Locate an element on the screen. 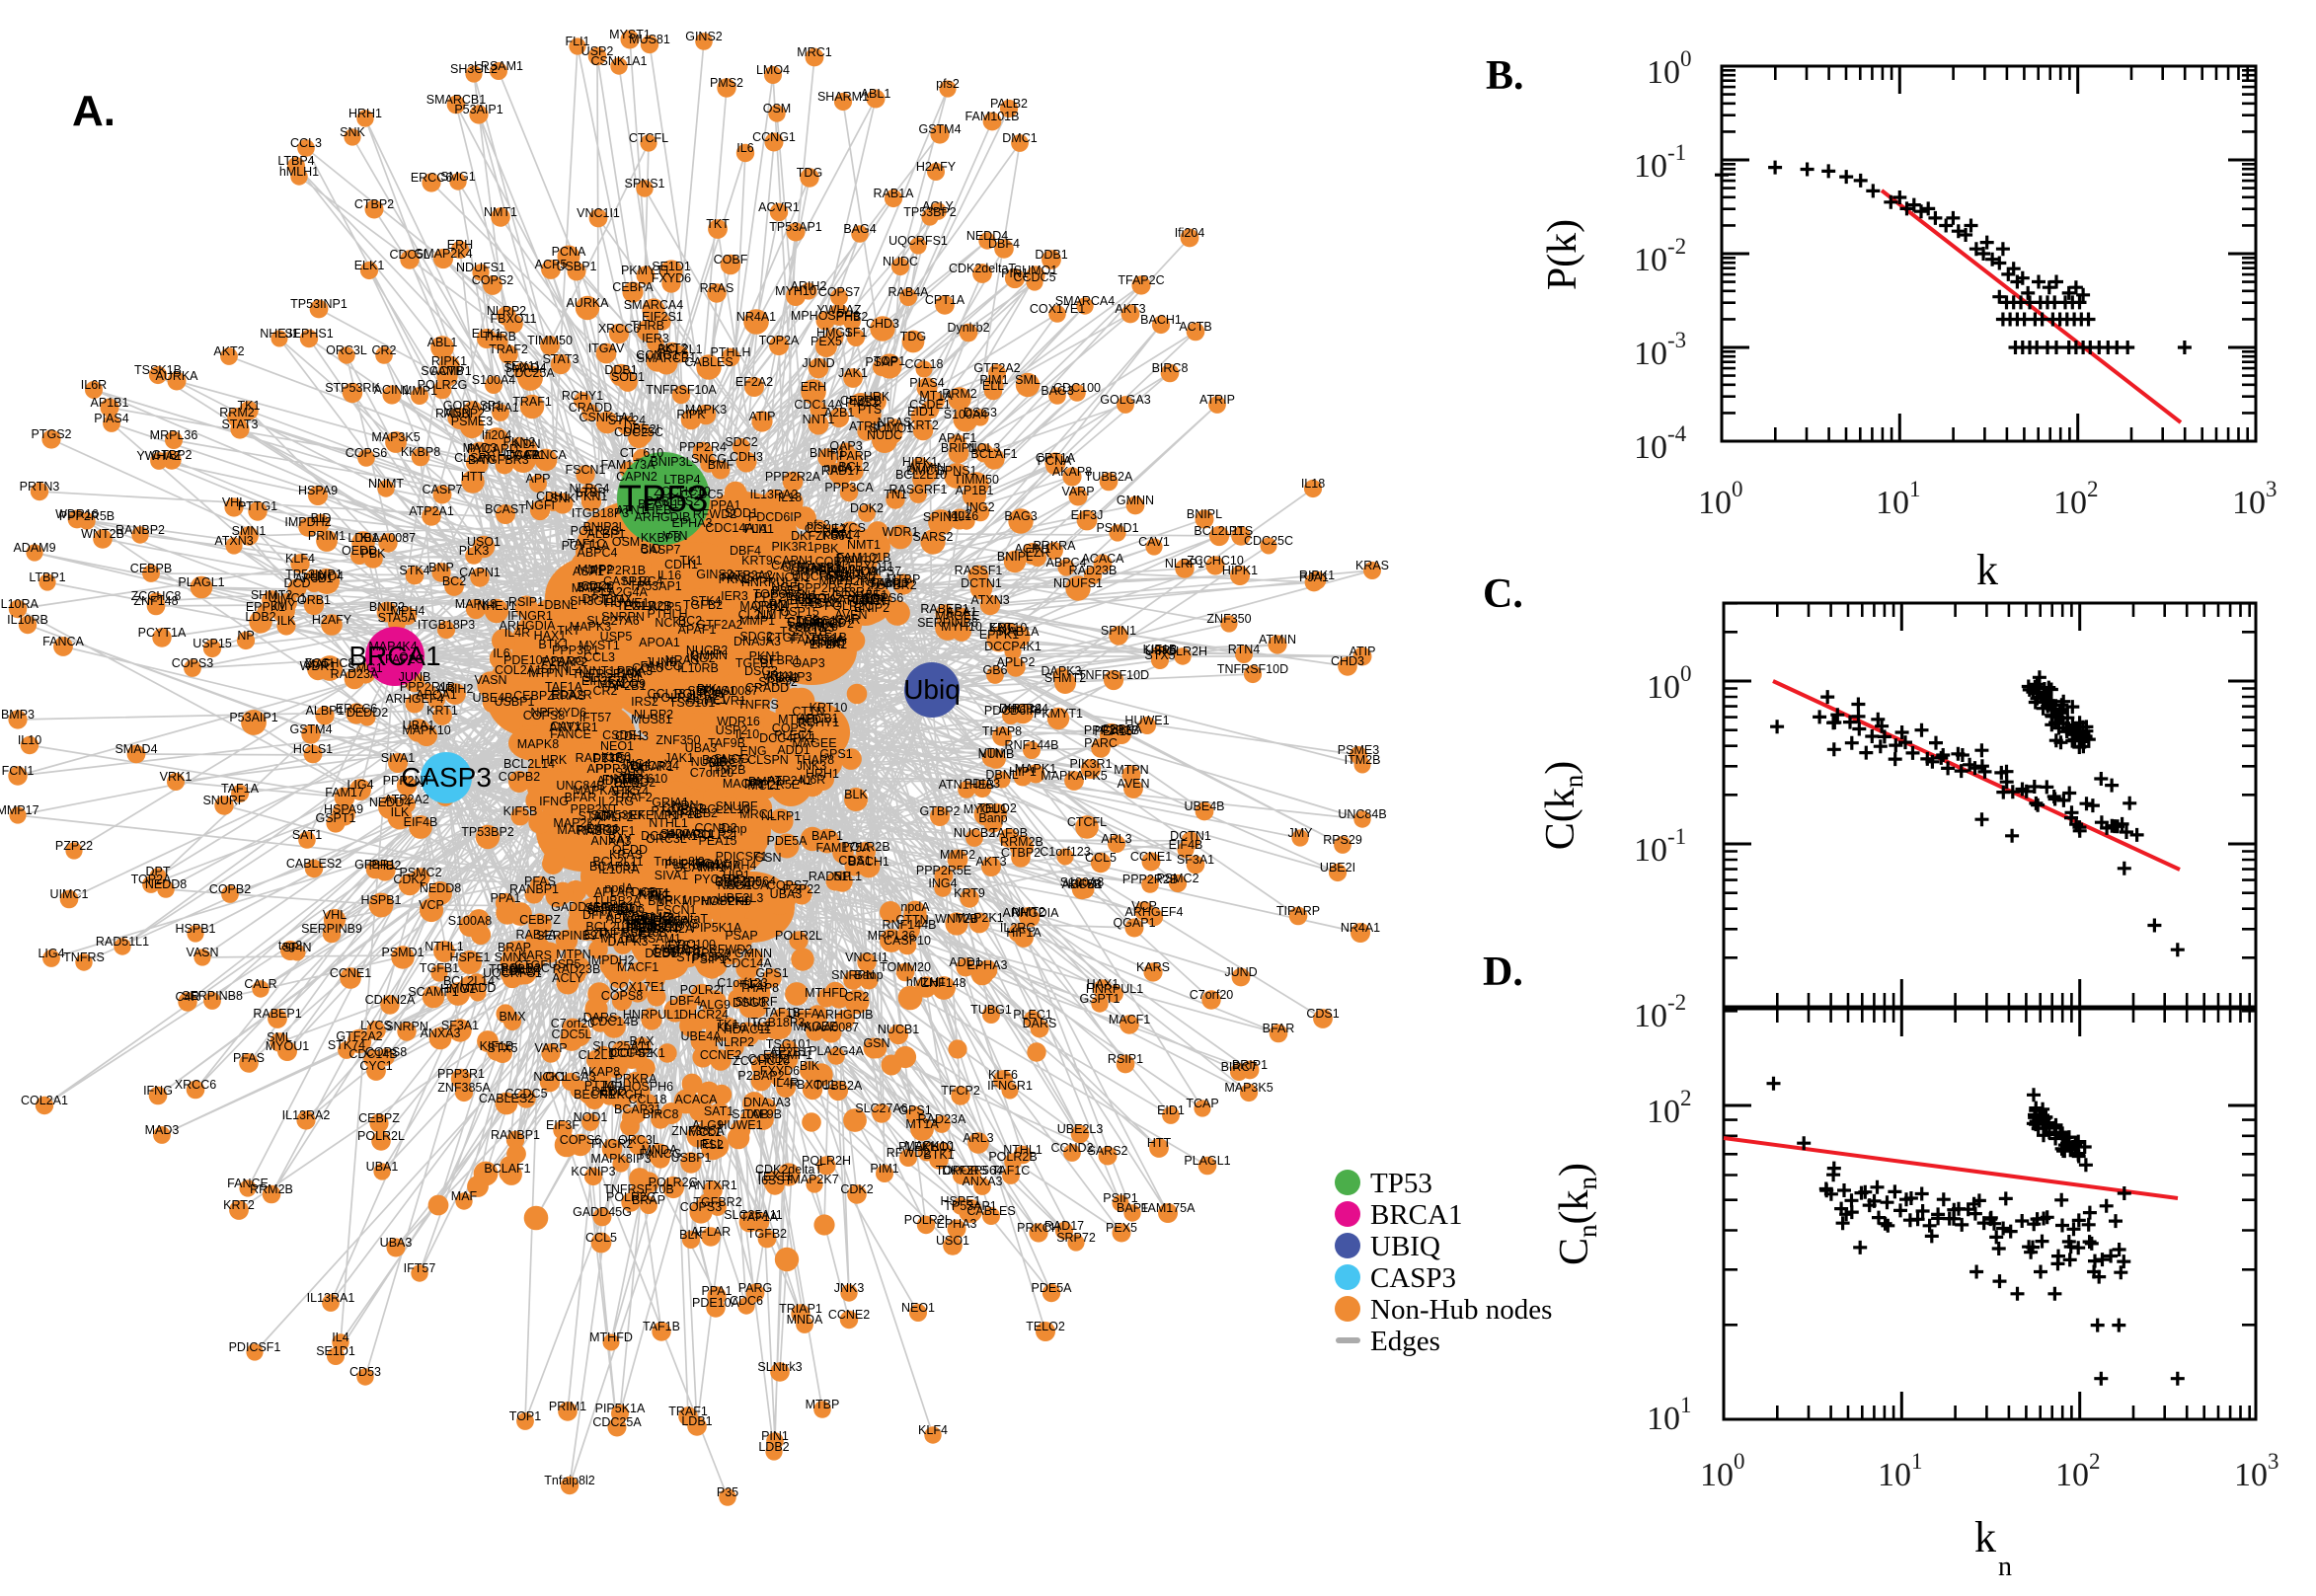 The image size is (2316, 1596). svg-text: TRAF2 is located at coordinates (633, 797).